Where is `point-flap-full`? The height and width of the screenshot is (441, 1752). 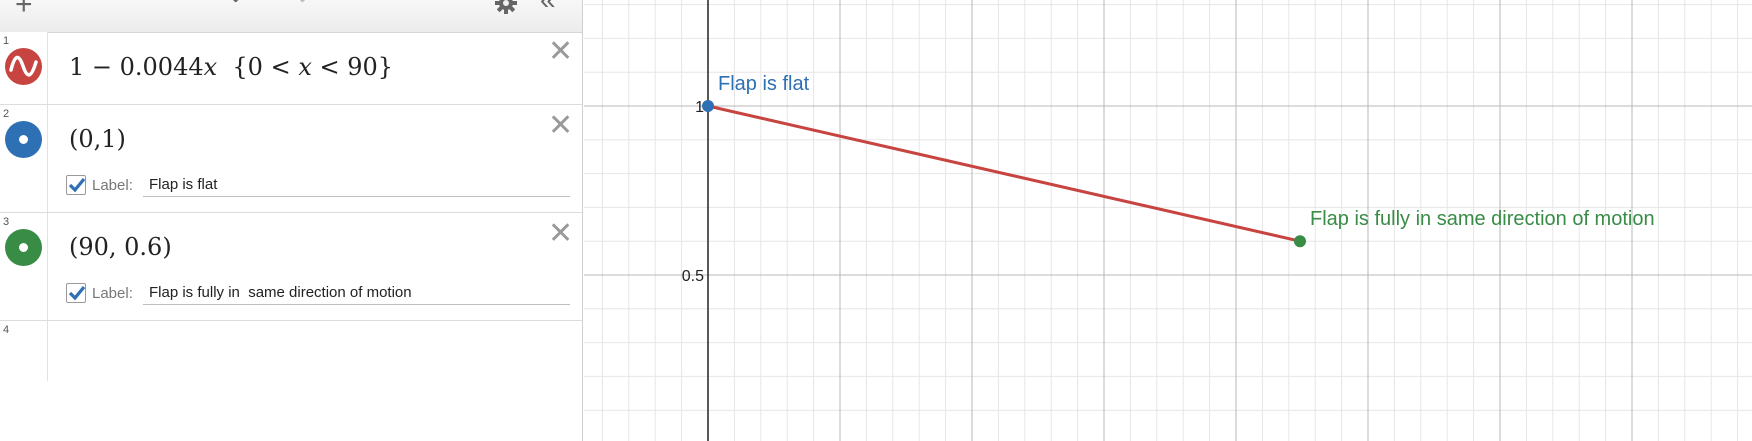
point-flap-full is located at coordinates (1300, 241).